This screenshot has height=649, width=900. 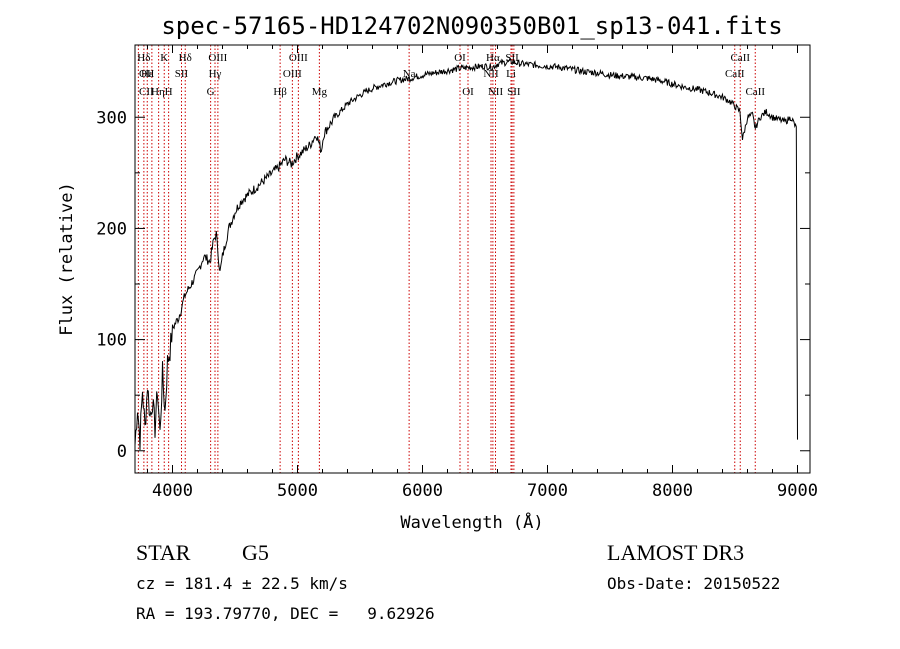 I want to click on y-tick-label: 0, so click(x=122, y=452).